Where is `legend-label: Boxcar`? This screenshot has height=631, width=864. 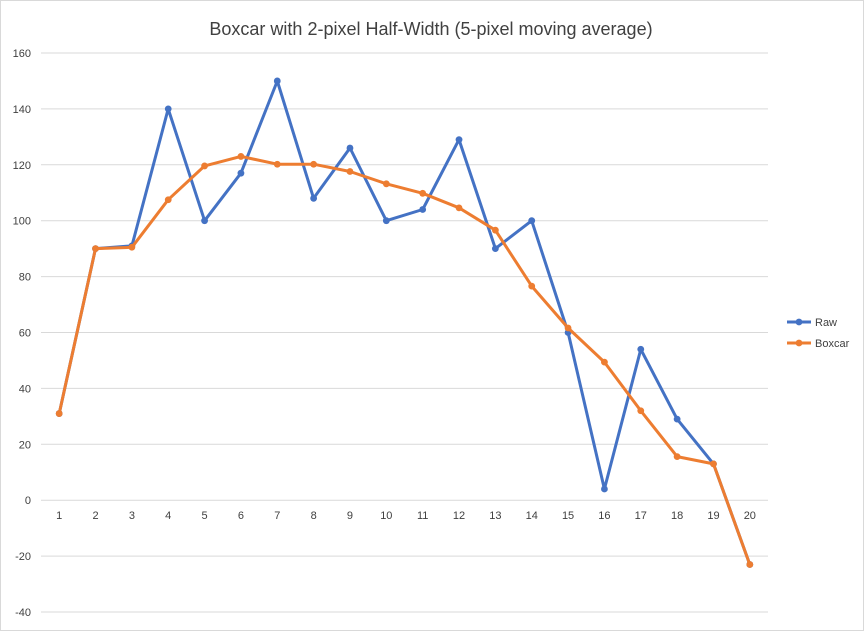 legend-label: Boxcar is located at coordinates (832, 344).